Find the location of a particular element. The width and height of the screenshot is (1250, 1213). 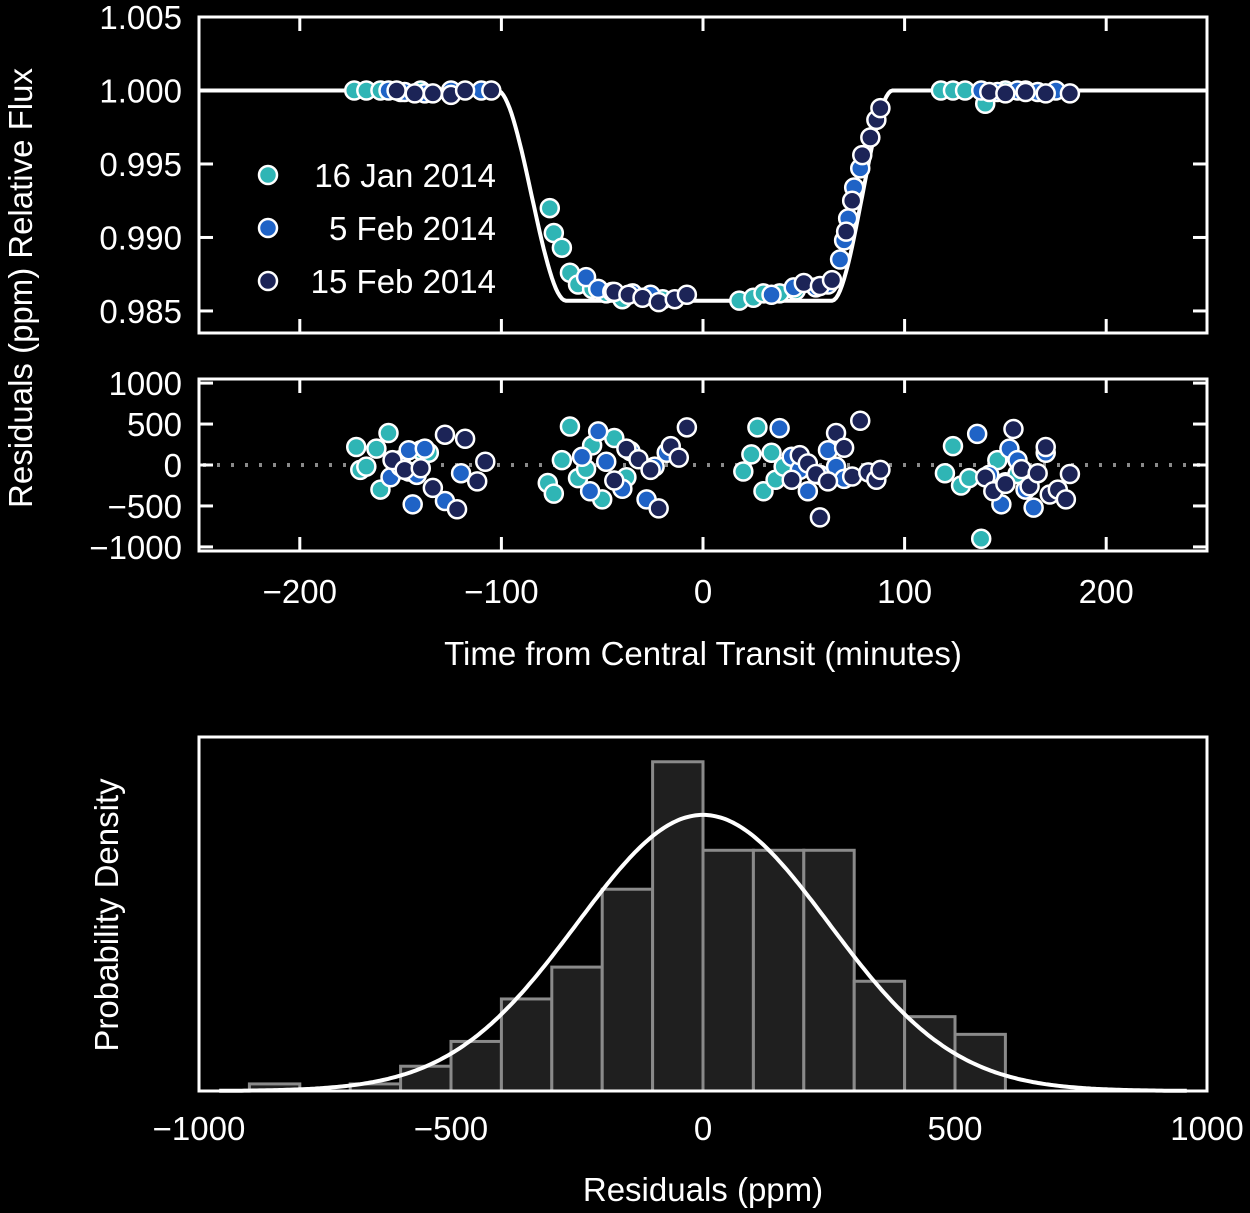

y-tick-label: 500 is located at coordinates (154, 424).